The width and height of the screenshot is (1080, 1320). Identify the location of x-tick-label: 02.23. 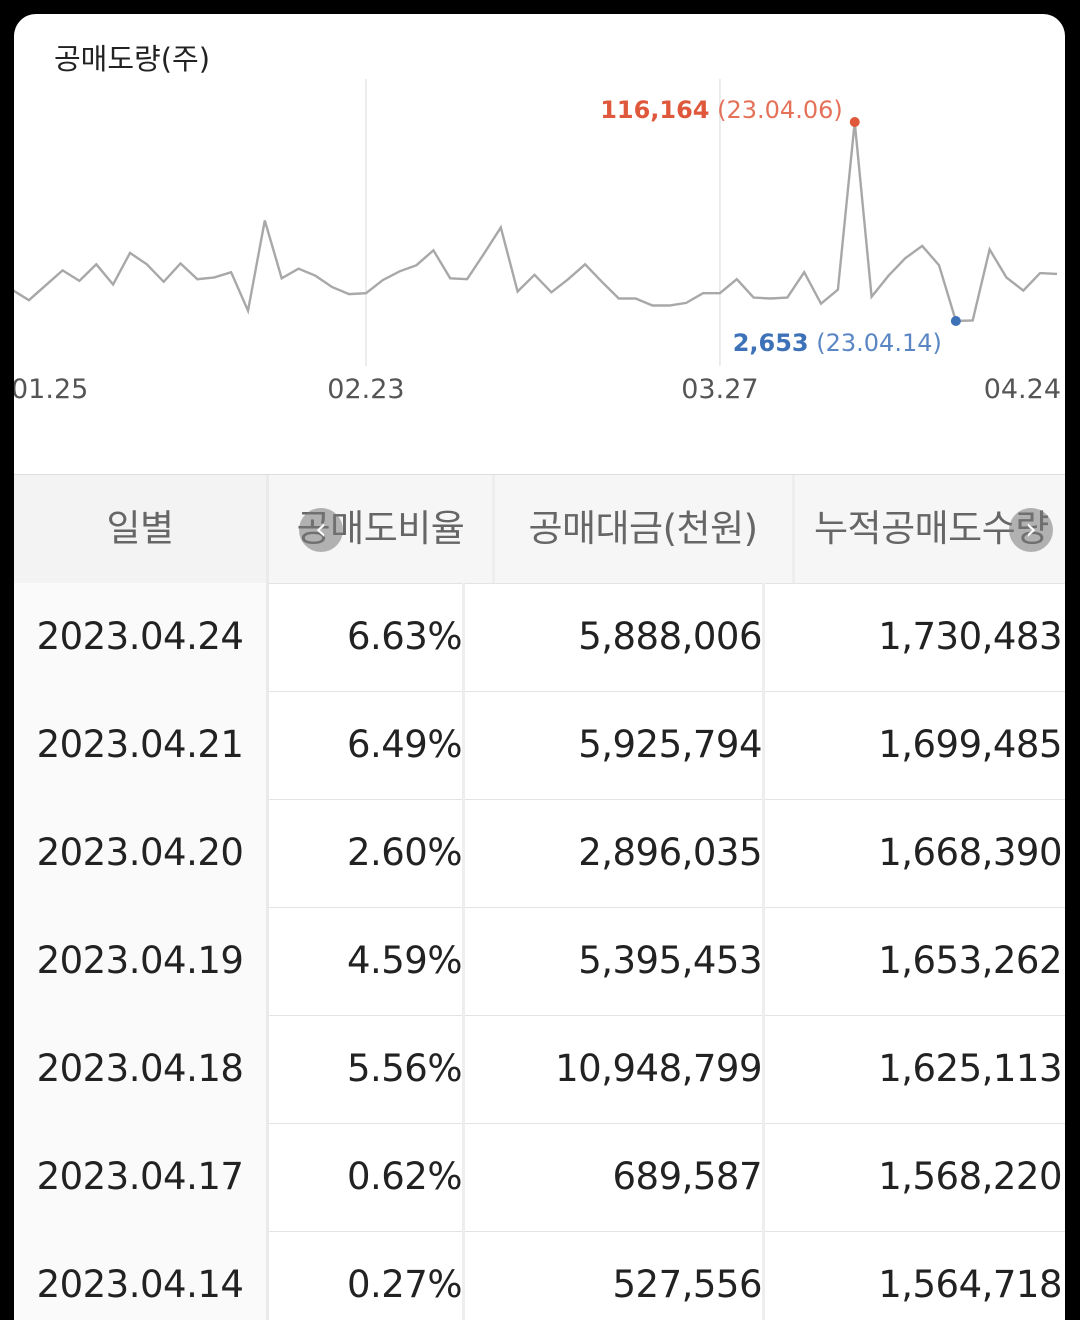
(365, 389).